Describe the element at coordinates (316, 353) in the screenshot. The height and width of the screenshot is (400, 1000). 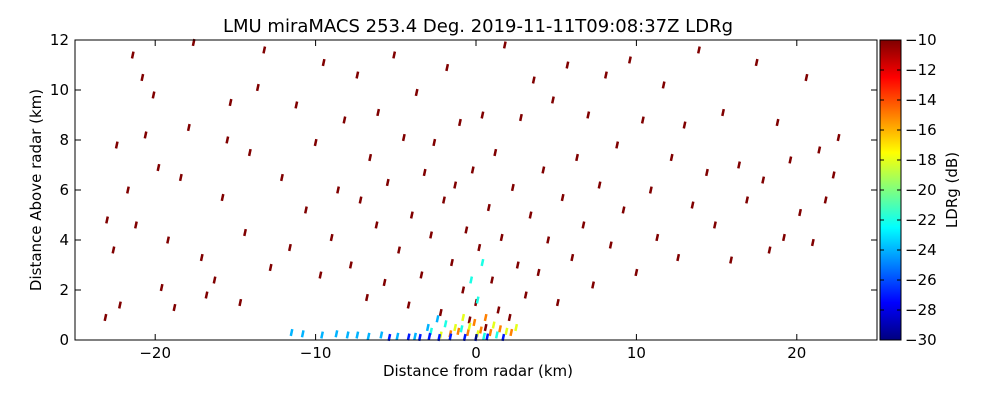
I see `x-tick-label: −10` at that location.